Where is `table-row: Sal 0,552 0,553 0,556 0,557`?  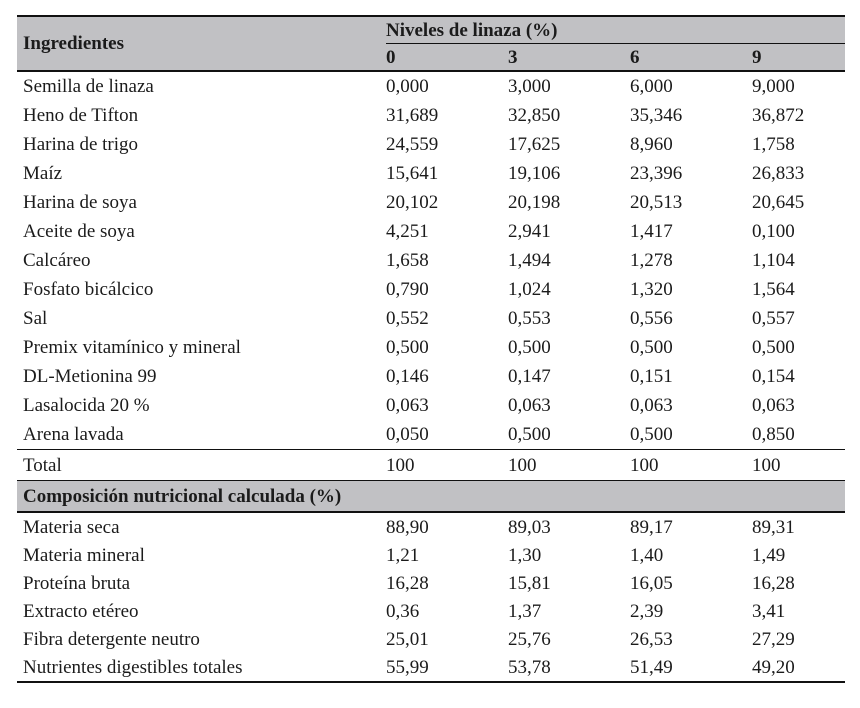 table-row: Sal 0,552 0,553 0,556 0,557 is located at coordinates (431, 318).